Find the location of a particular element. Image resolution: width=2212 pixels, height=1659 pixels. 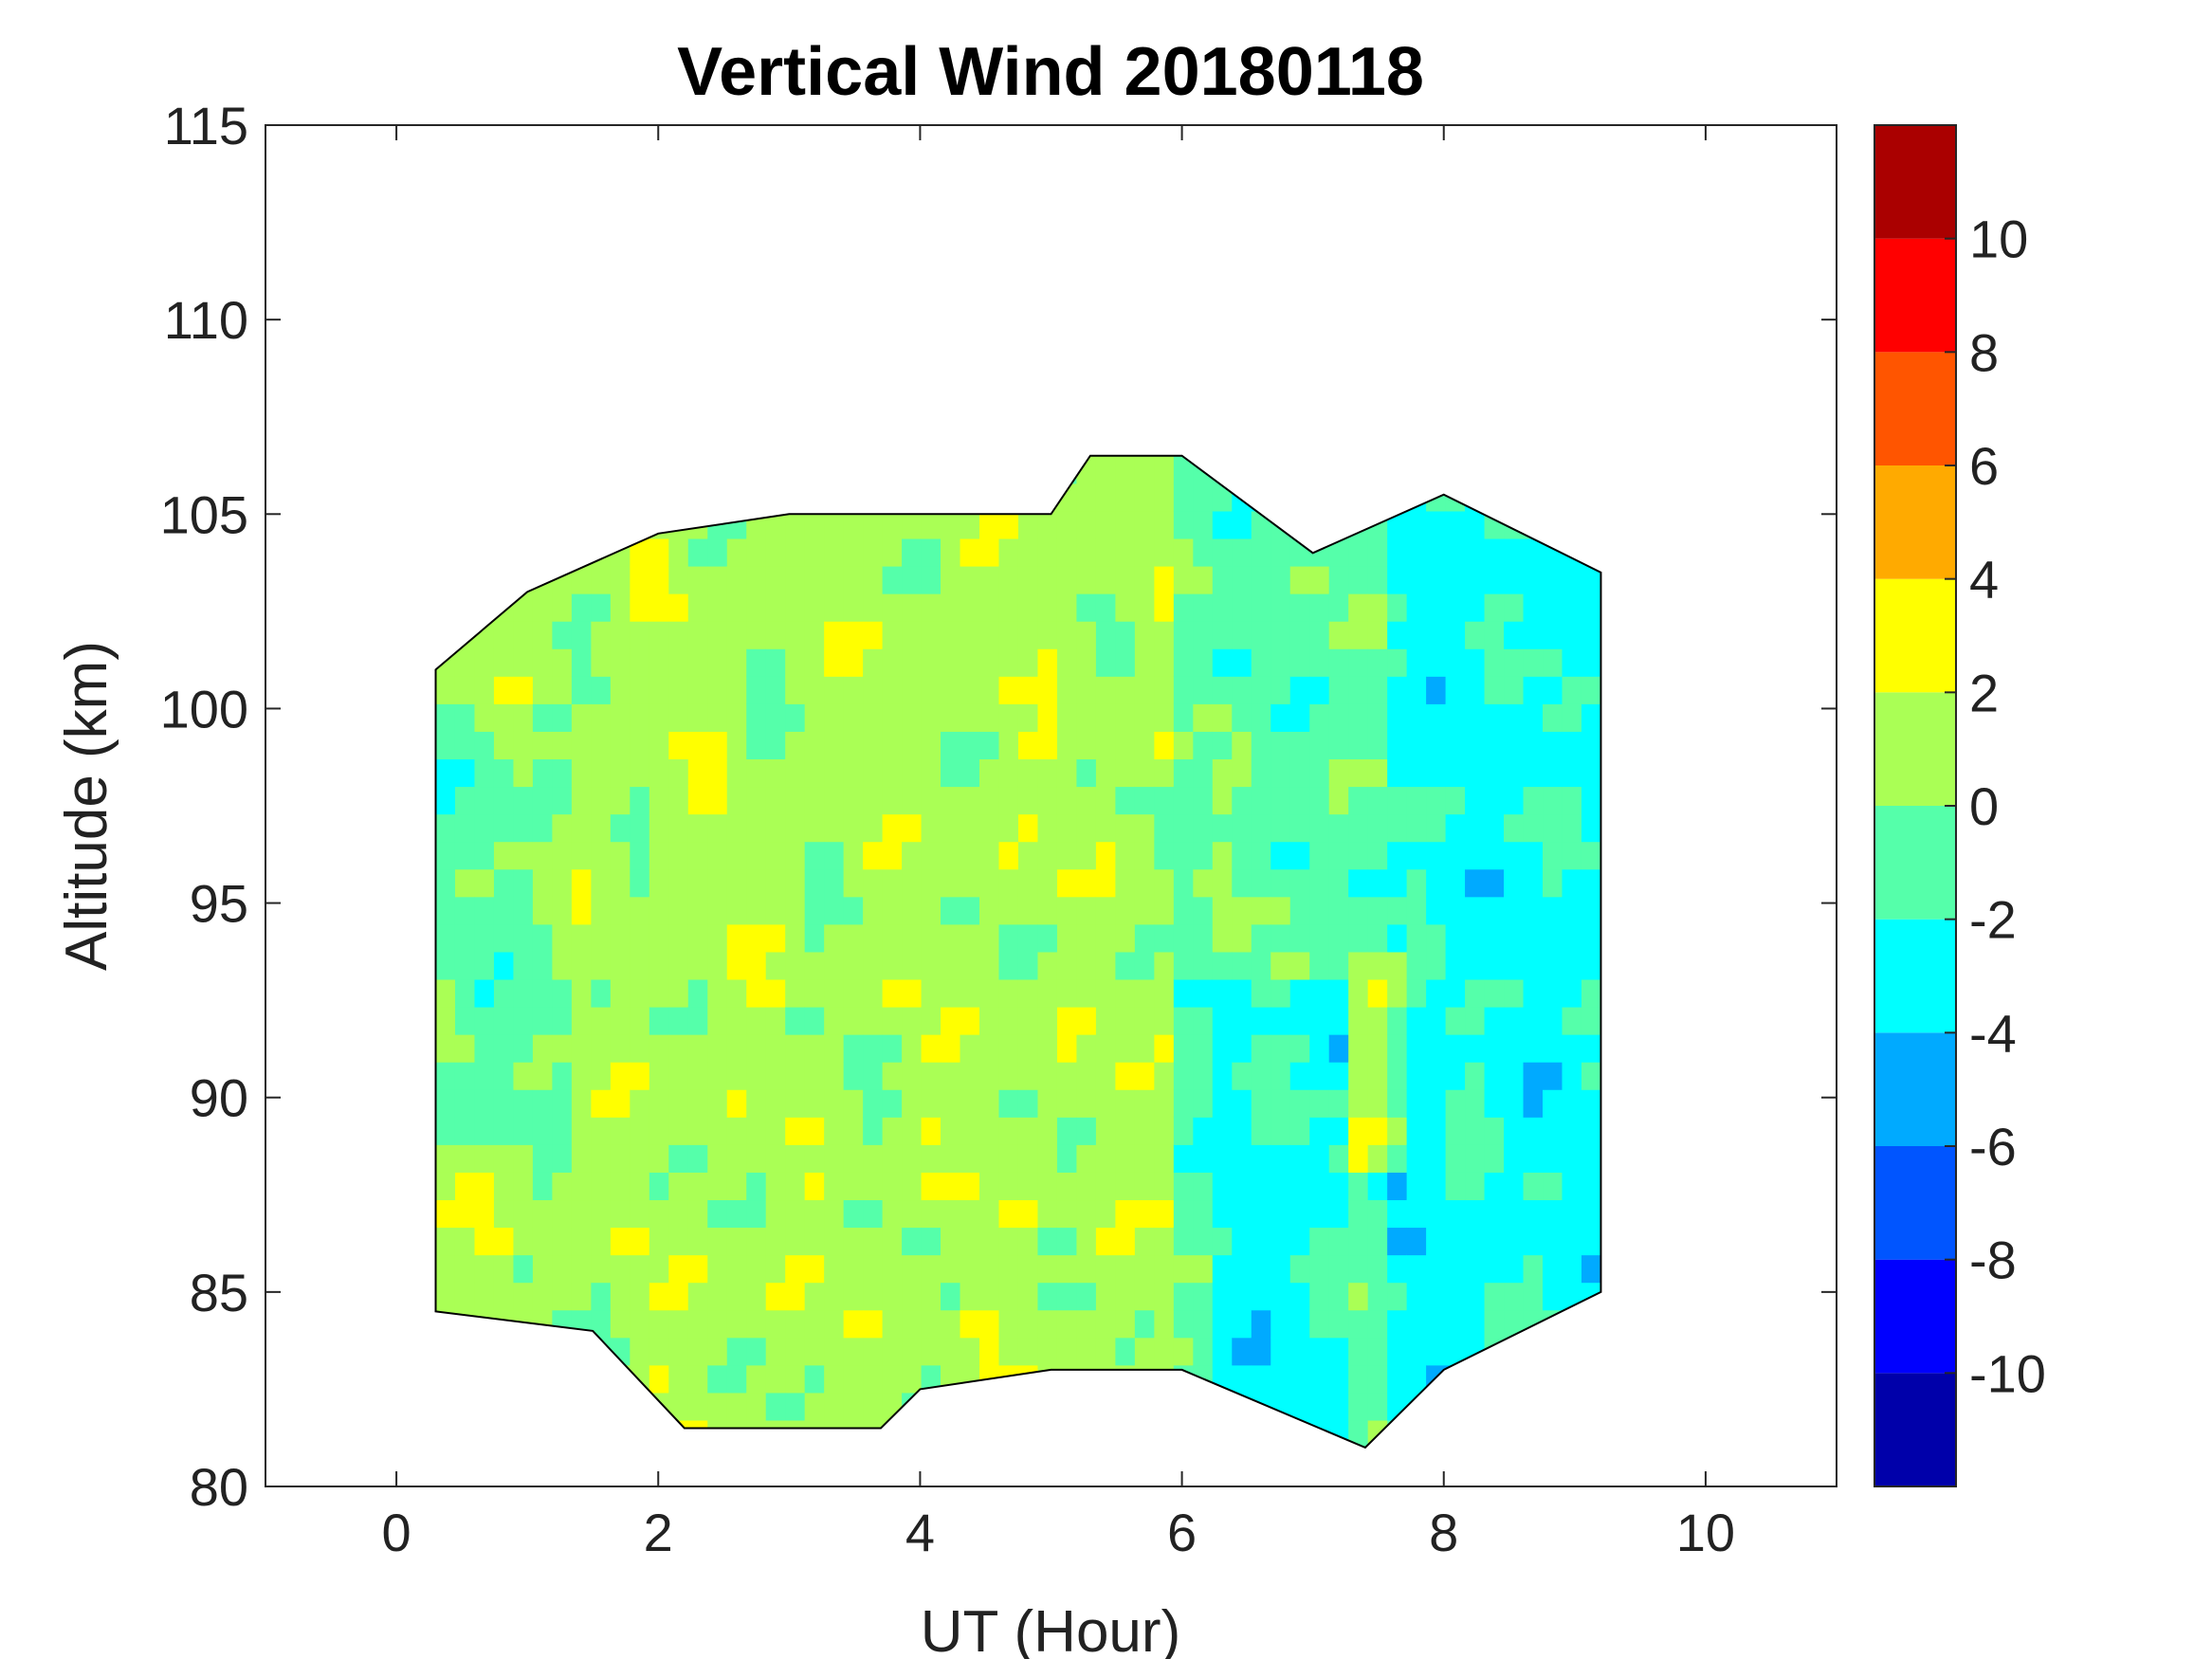

y-tick-label: 85 is located at coordinates (219, 1292).